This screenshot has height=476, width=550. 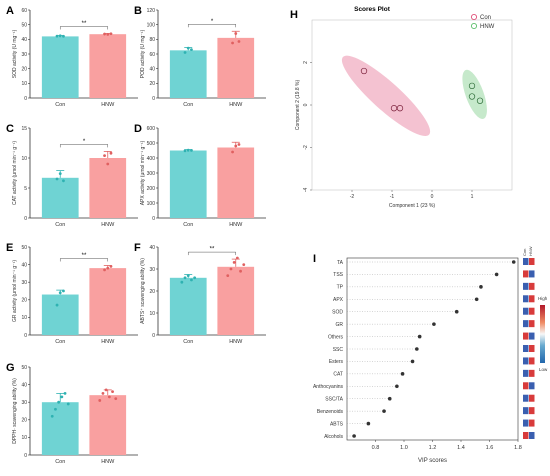 What do you see at coordinates (334, 400) in the screenshot?
I see `category-label: SSC/TA` at bounding box center [334, 400].